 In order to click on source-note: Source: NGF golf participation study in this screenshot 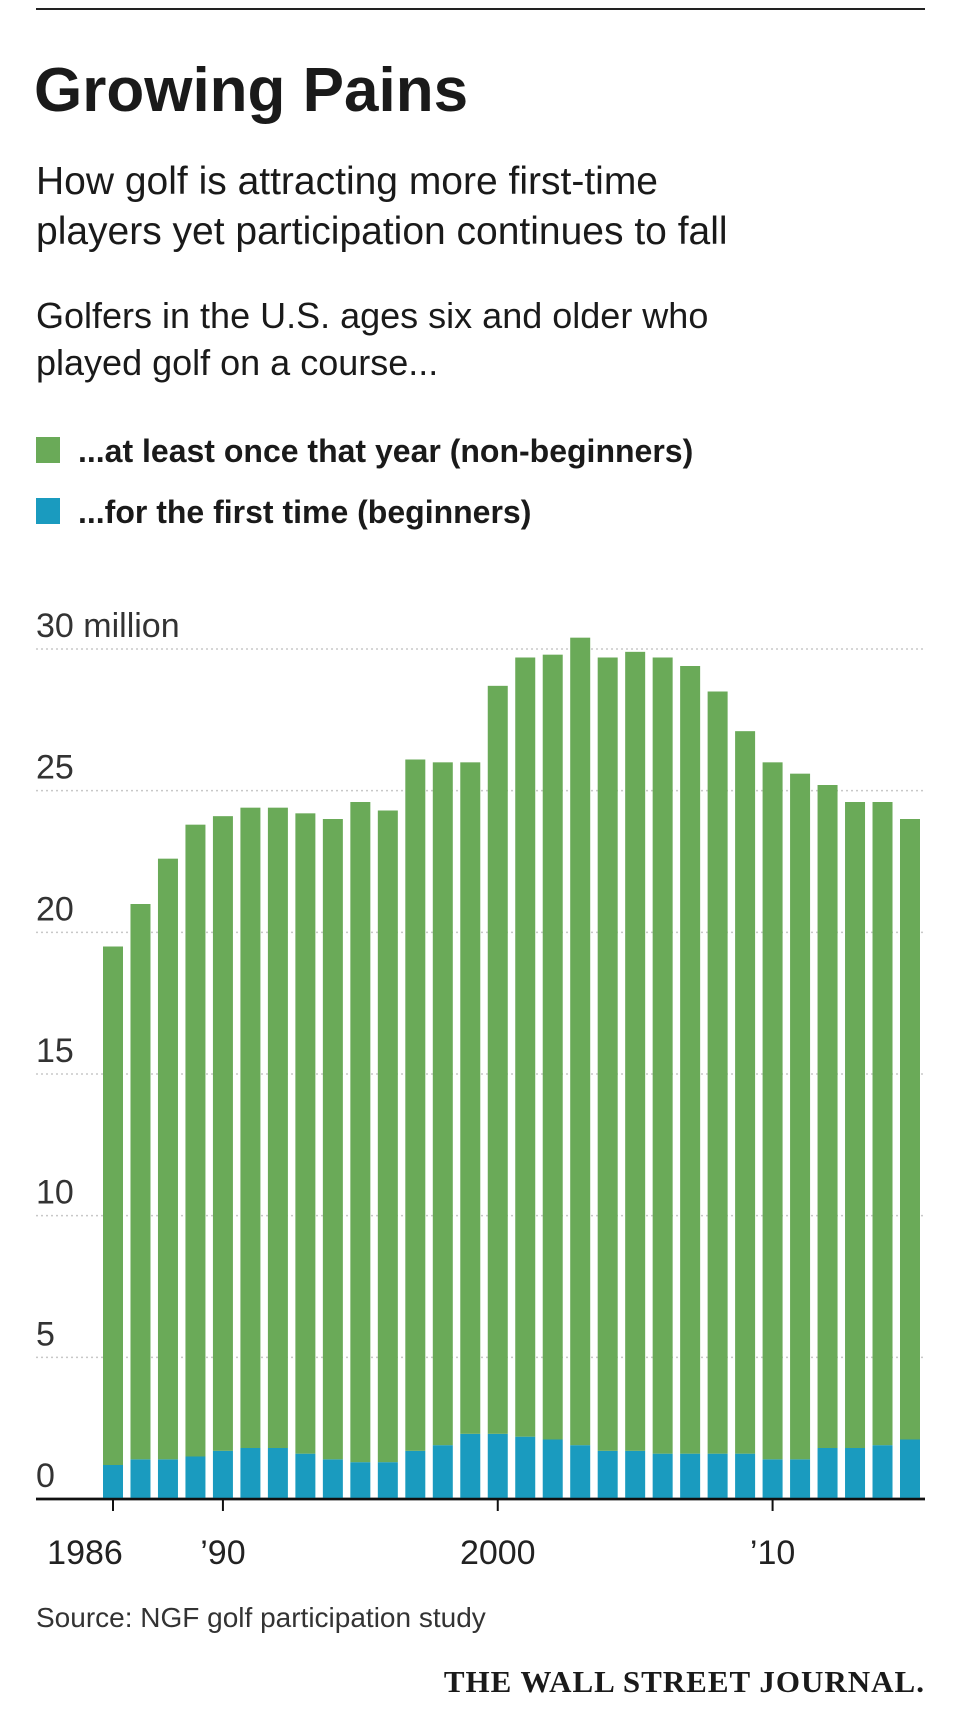, I will do `click(261, 1617)`.